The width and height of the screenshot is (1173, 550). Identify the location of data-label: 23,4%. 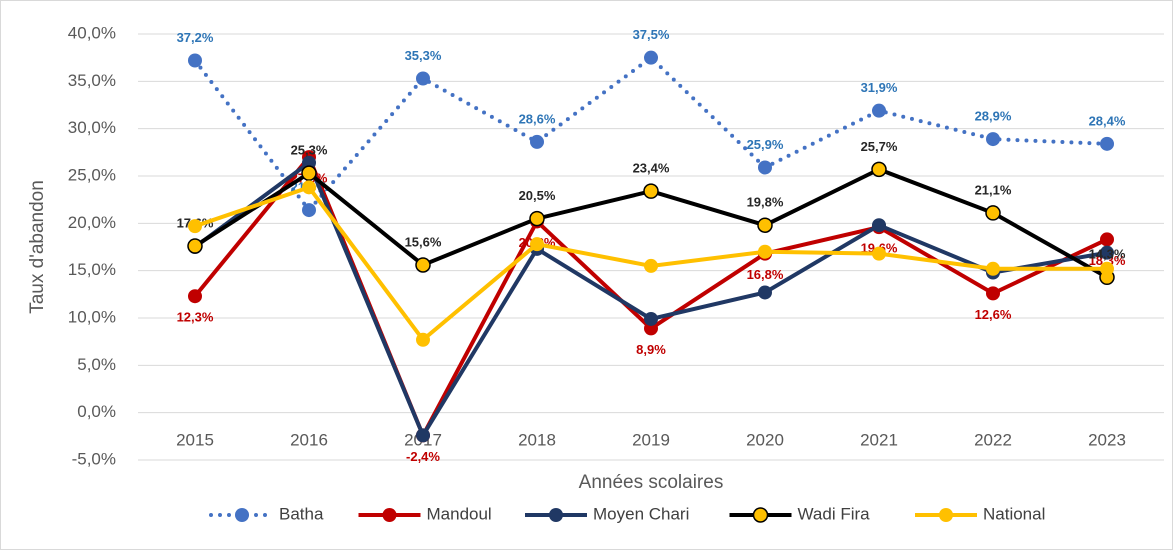
(651, 168).